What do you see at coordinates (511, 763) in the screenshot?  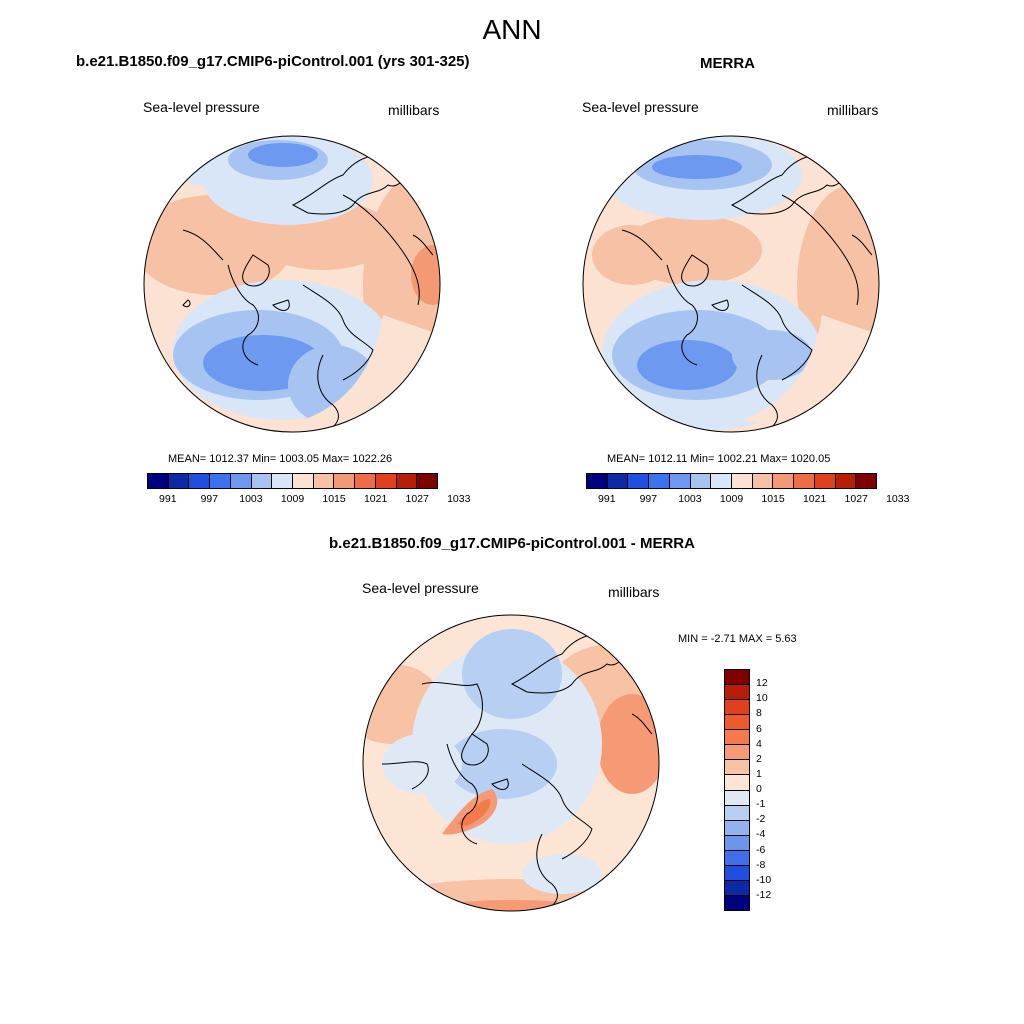 I see `map-diff` at bounding box center [511, 763].